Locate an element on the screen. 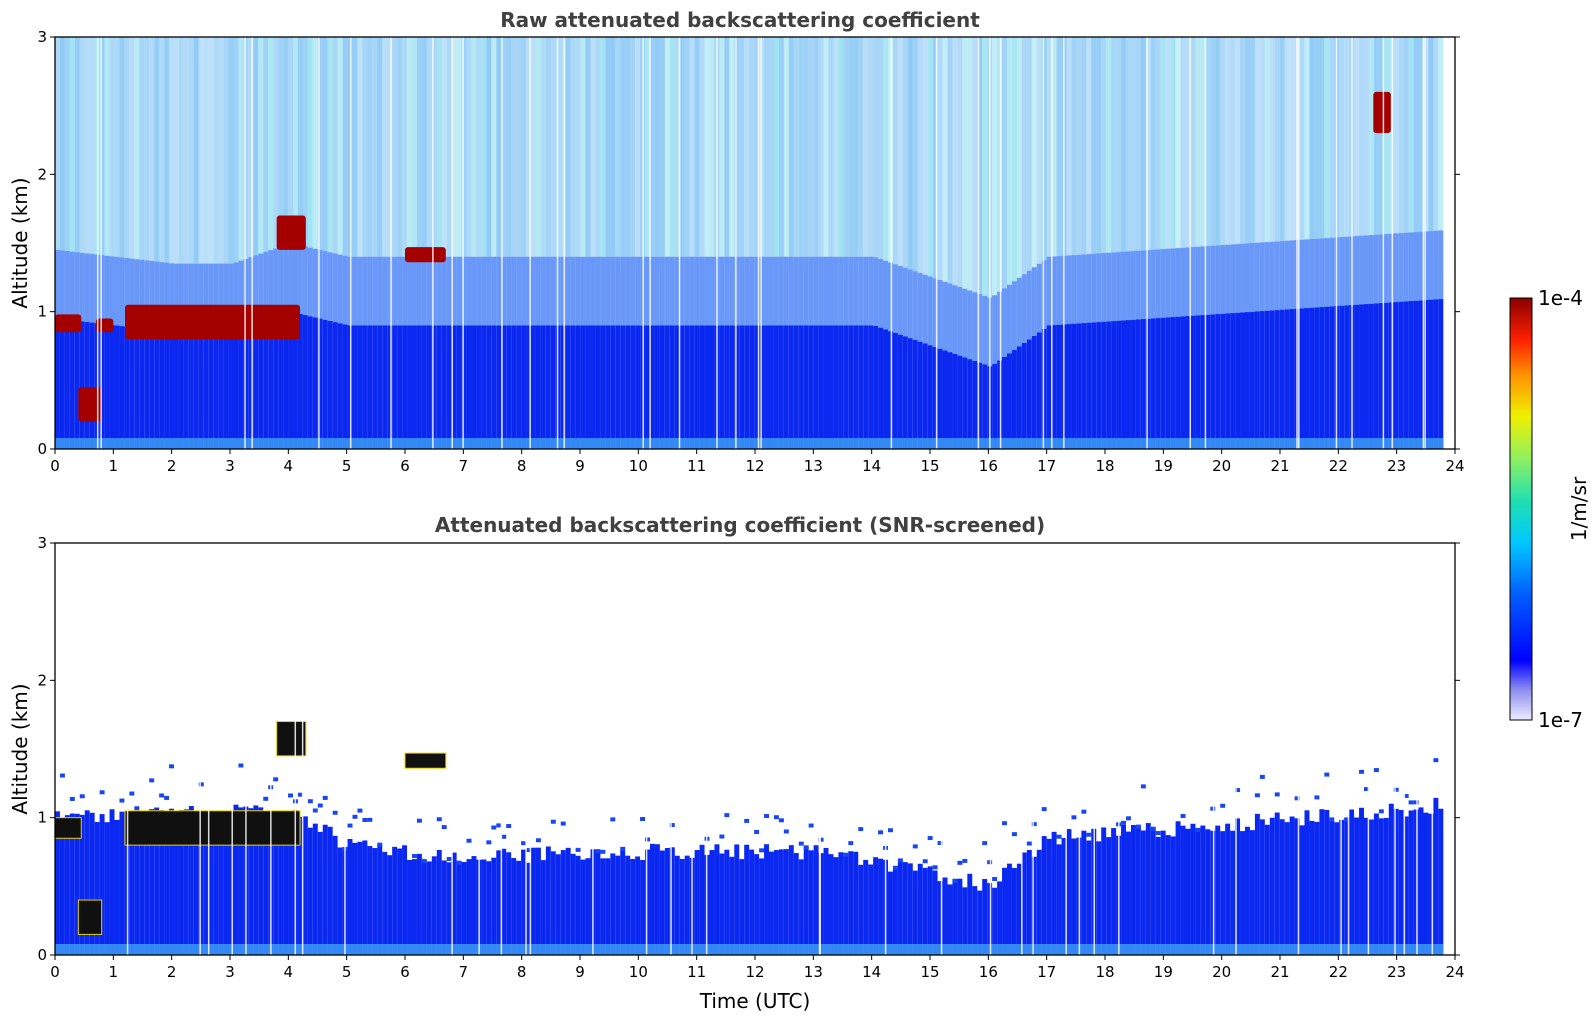 The image size is (1595, 1020). x-tick-label: 15 is located at coordinates (929, 972).